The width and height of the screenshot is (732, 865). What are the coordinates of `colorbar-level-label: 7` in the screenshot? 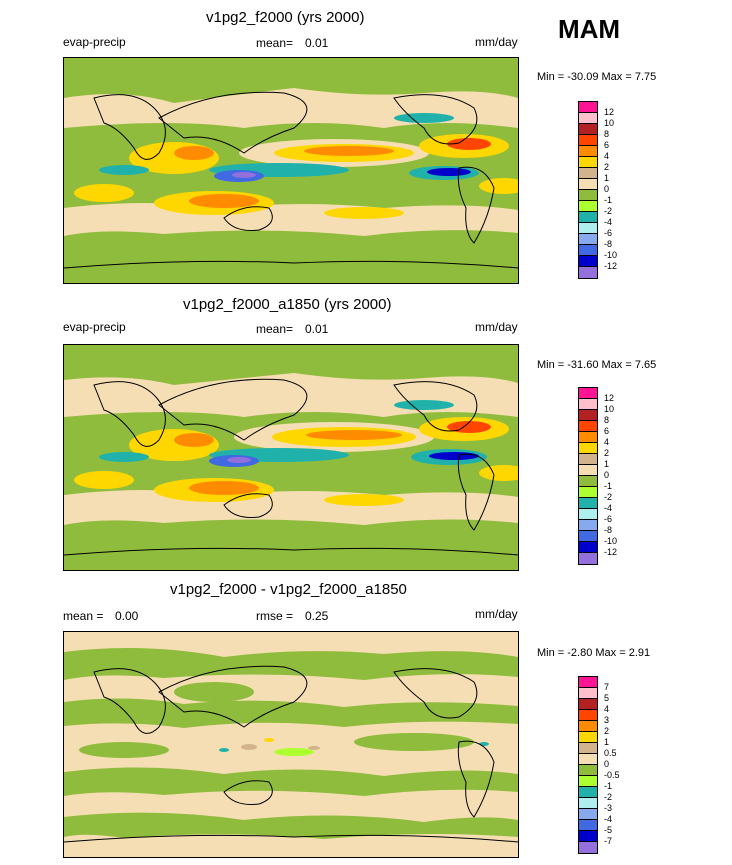 It's located at (607, 687).